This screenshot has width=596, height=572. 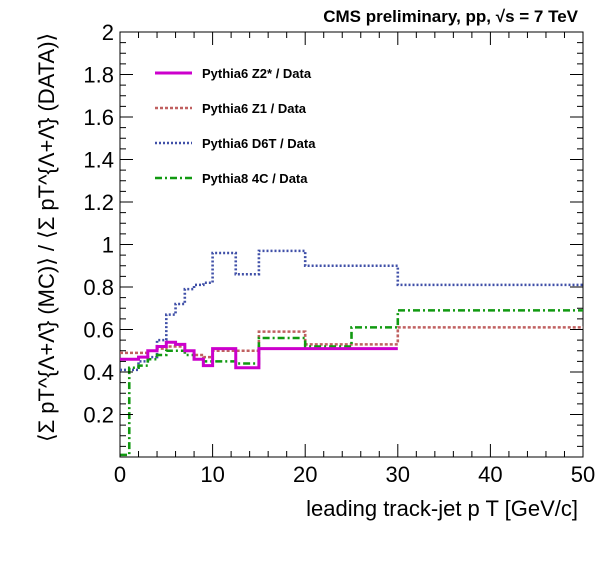 I want to click on x-tick-label: 40, so click(x=490, y=474).